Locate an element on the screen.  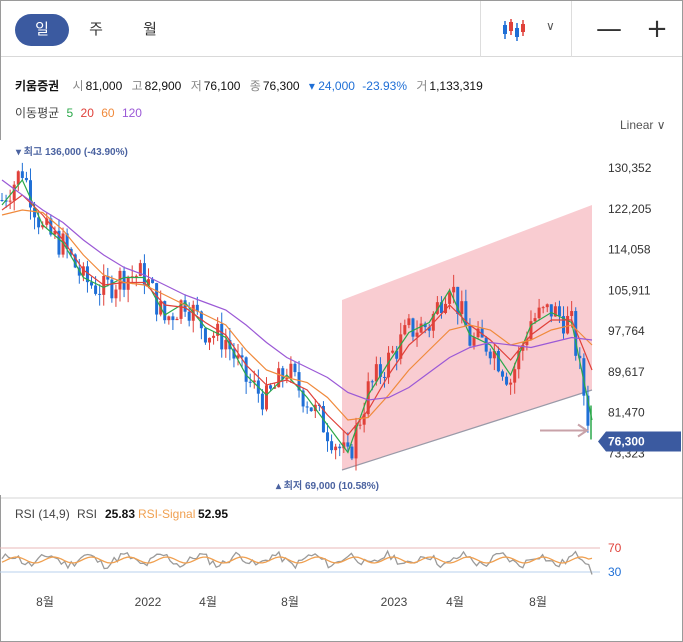
x-tick-label: 4월 is located at coordinates (208, 602).